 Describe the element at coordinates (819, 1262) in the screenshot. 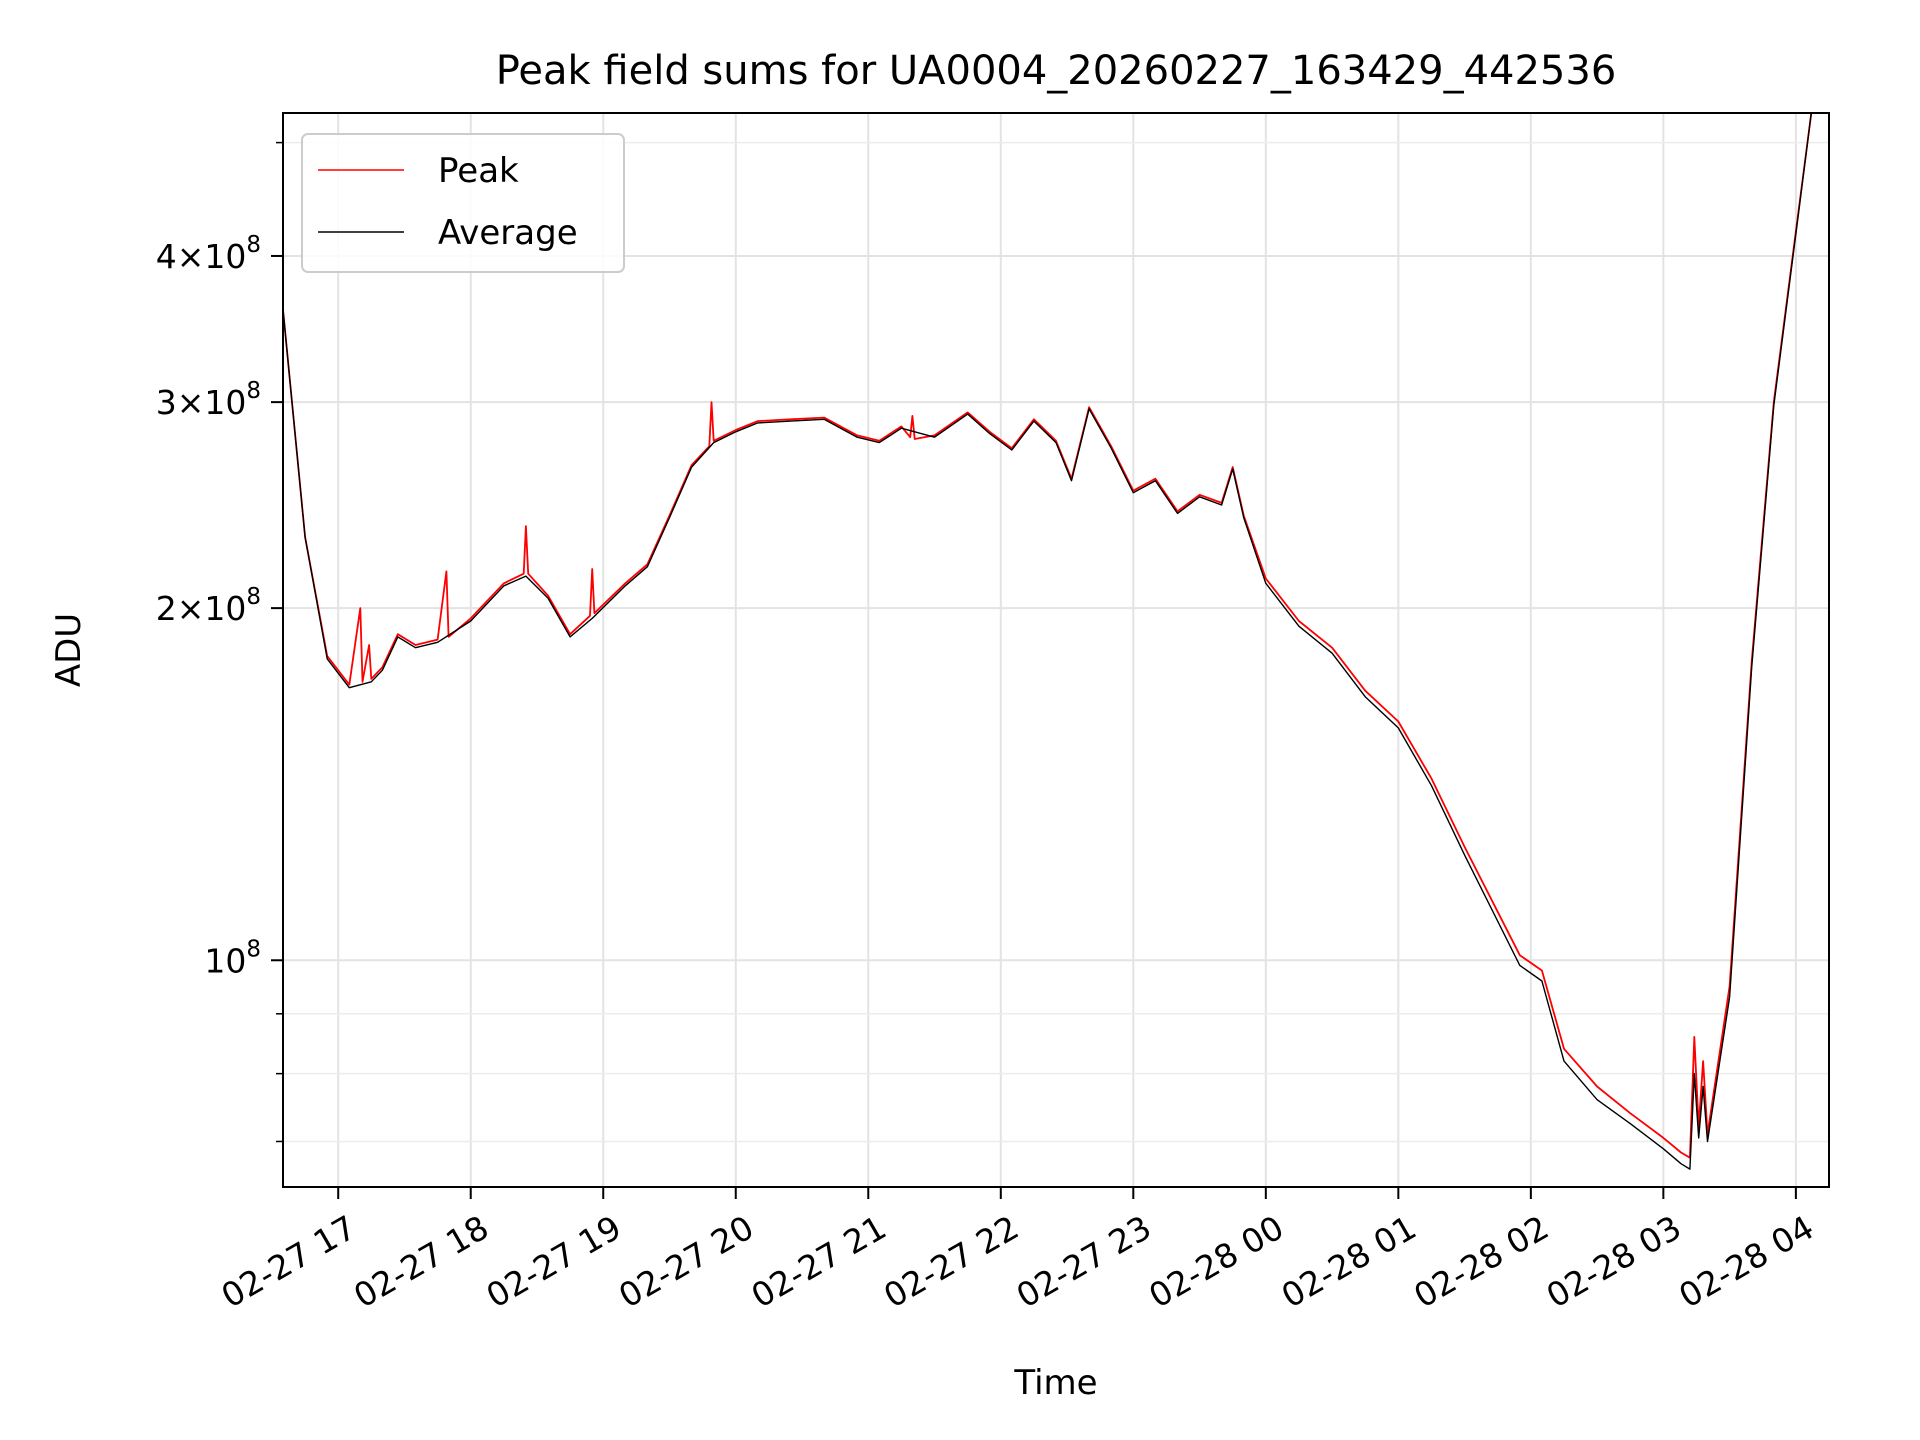

I see `x-tick-label: 02-27 21` at that location.